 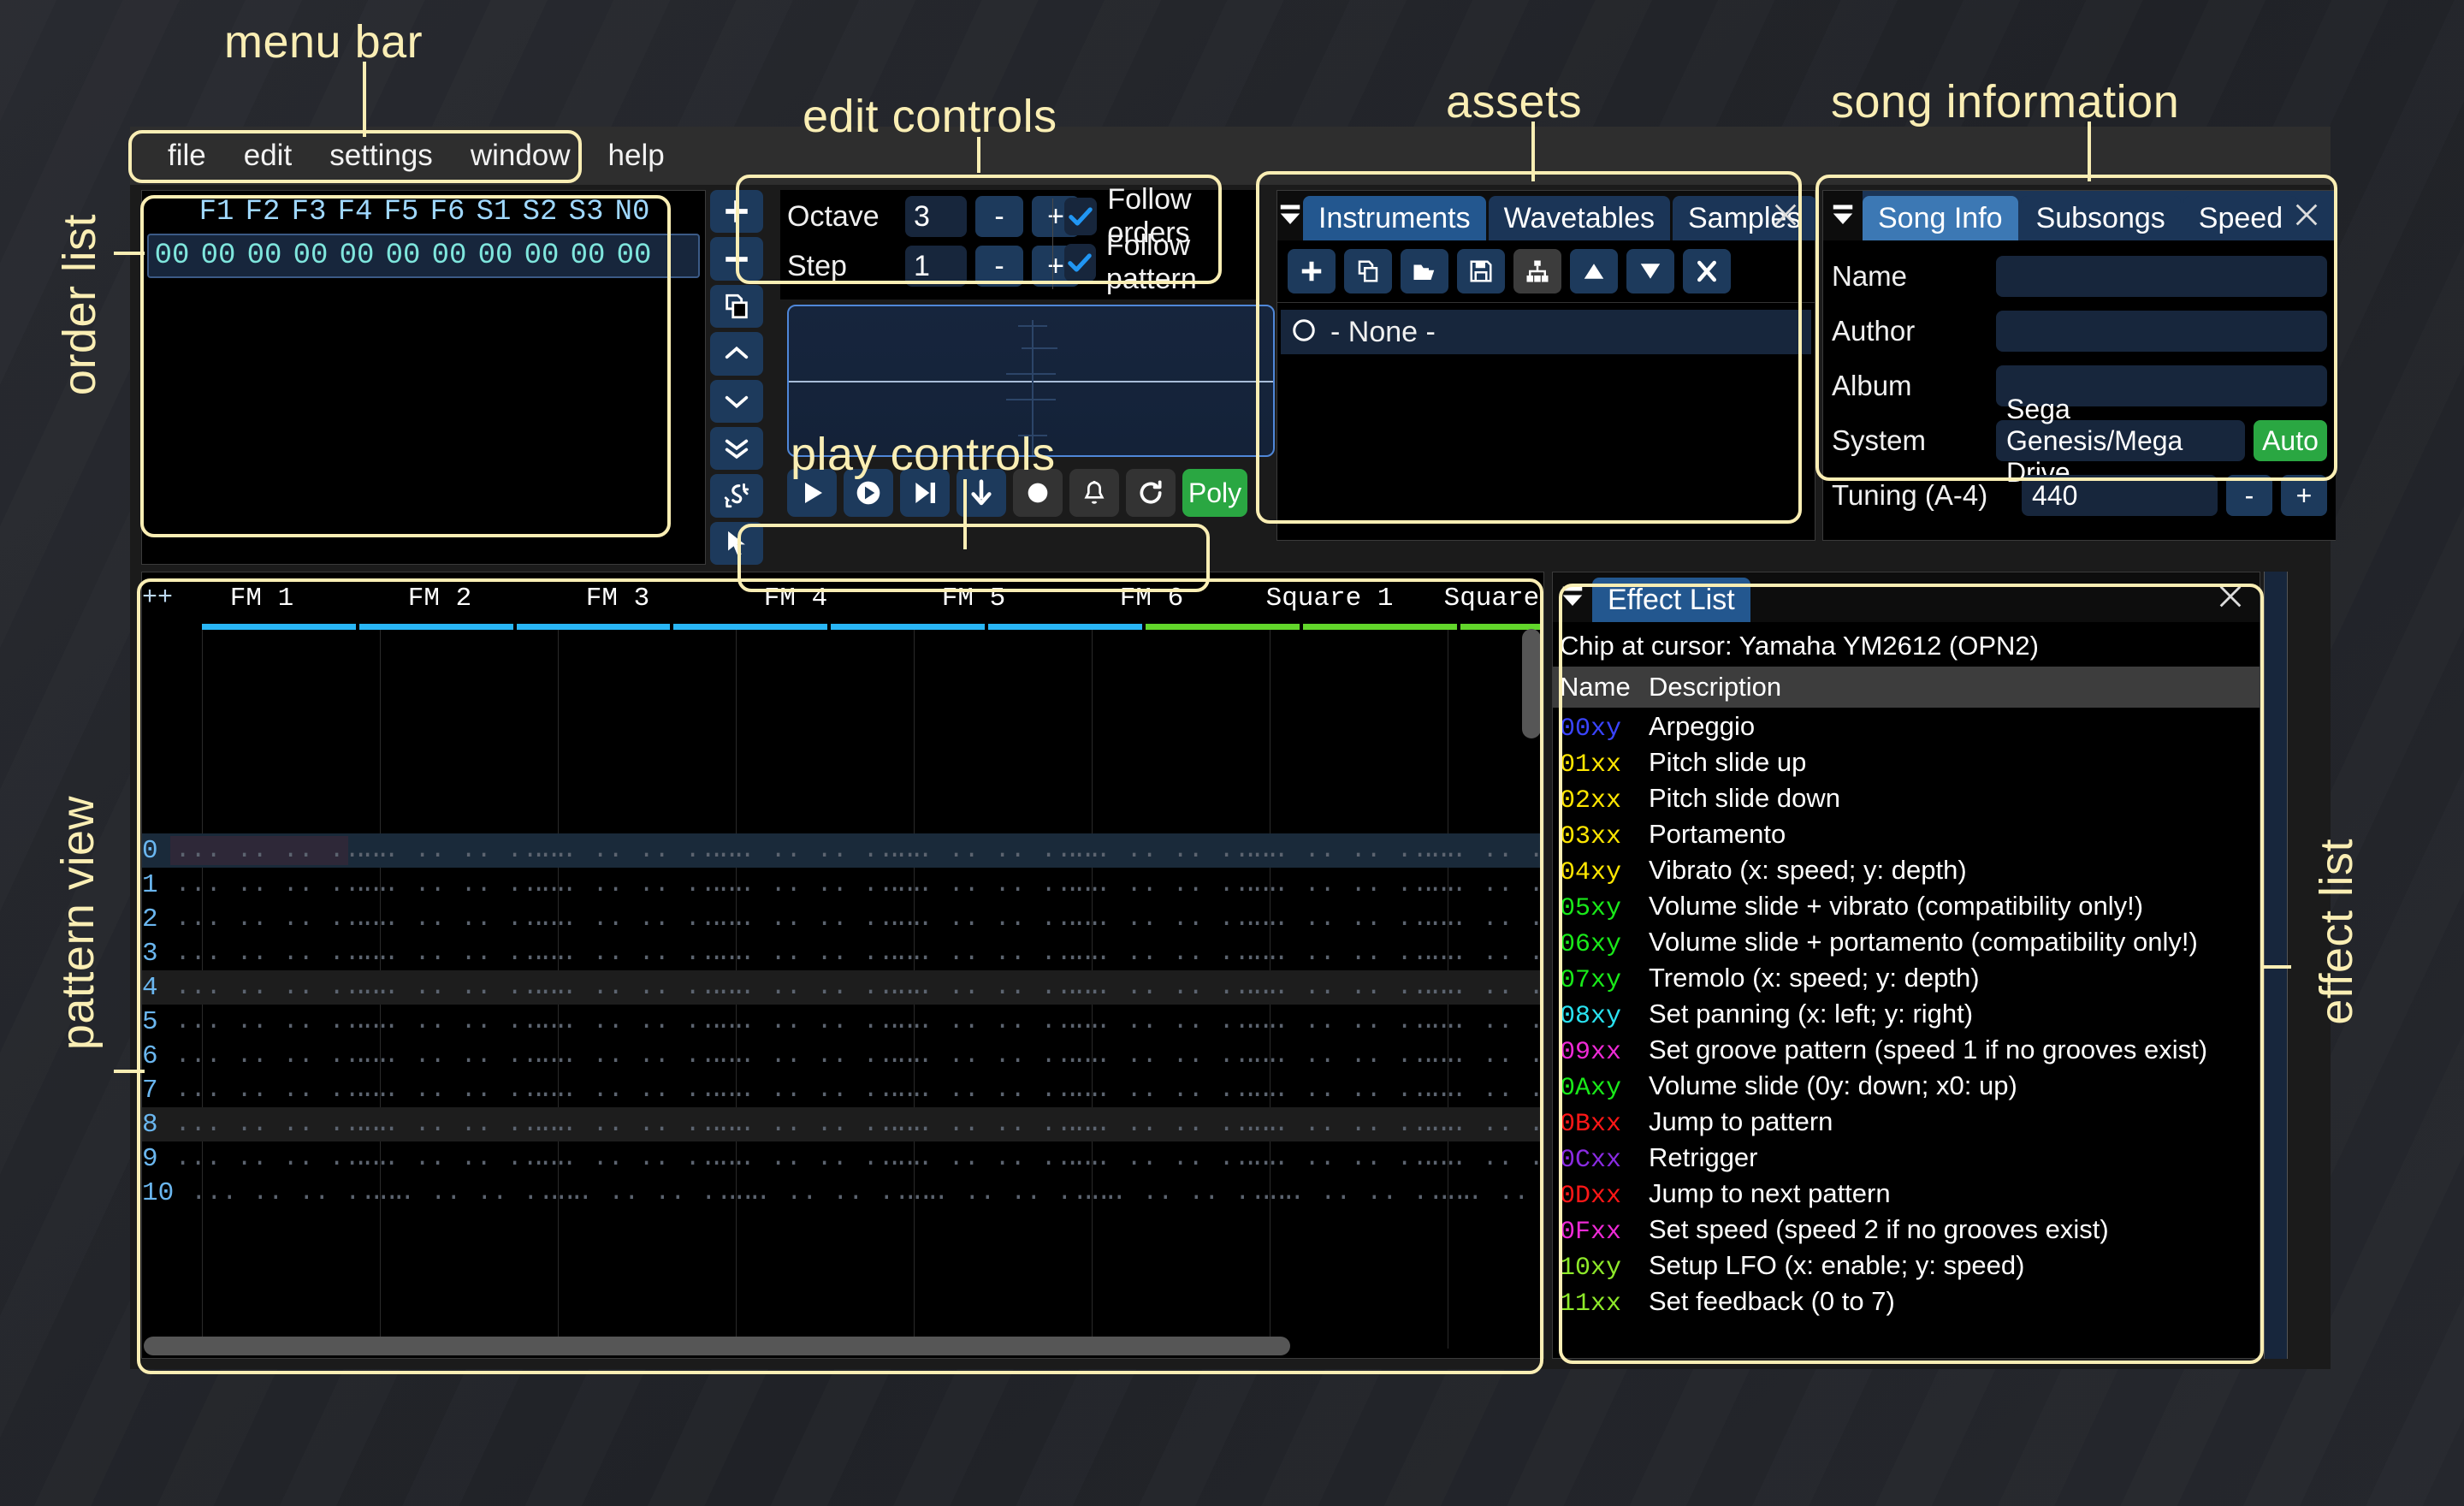 I want to click on instrument-sitemap-button, so click(x=1537, y=271).